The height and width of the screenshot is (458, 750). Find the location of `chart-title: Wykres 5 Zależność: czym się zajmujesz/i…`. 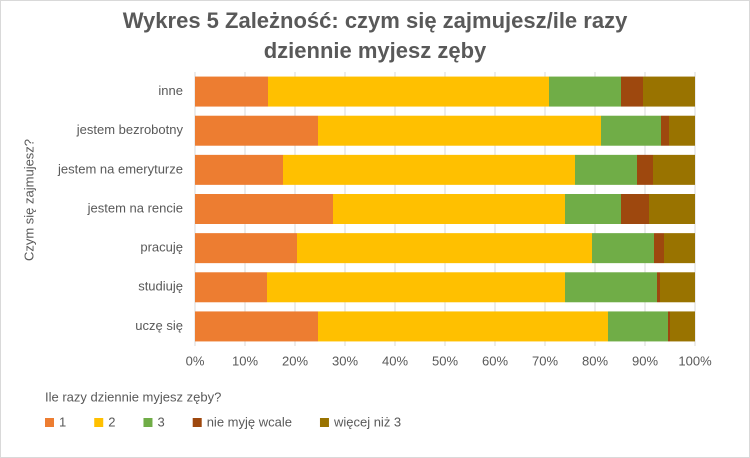

chart-title: Wykres 5 Zależność: czym się zajmujesz/i… is located at coordinates (375, 20).